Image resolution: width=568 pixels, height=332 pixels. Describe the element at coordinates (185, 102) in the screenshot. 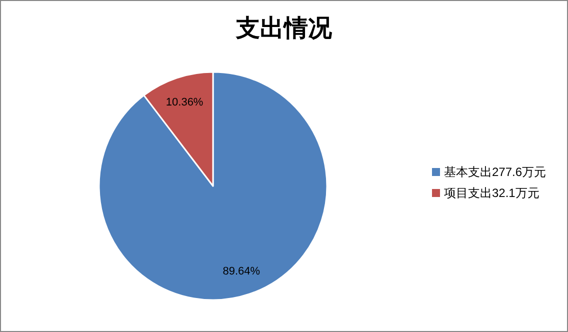

I see `data-label: 10.36%` at that location.